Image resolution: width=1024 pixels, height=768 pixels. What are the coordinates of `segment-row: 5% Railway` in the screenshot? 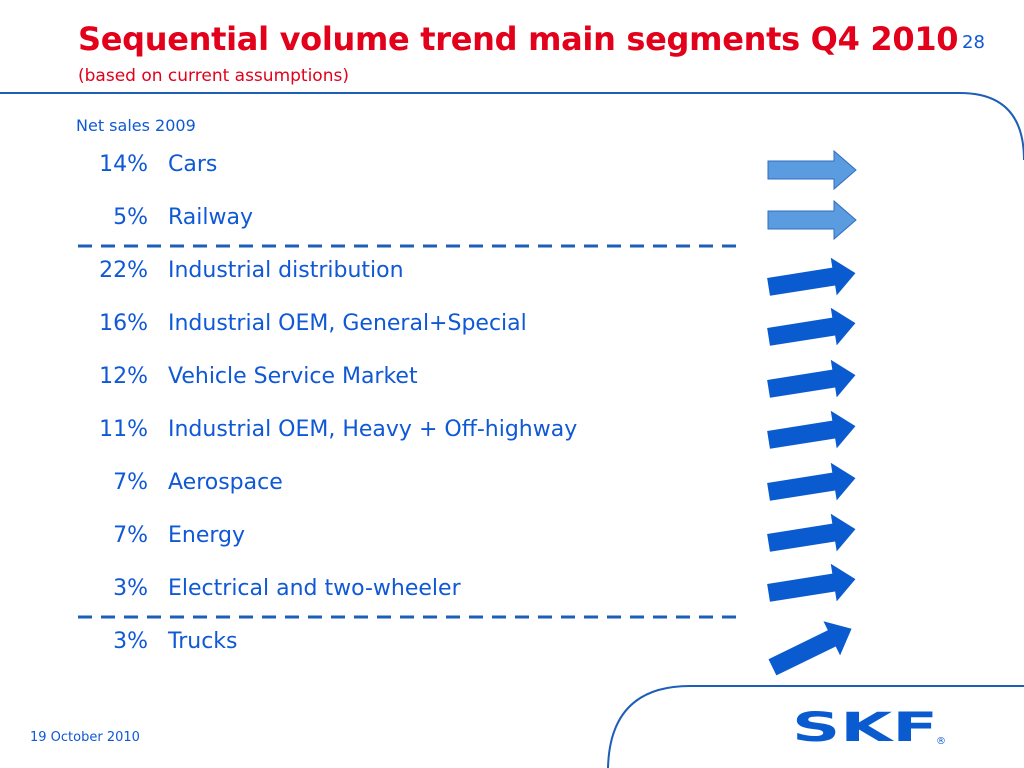 It's located at (360, 218).